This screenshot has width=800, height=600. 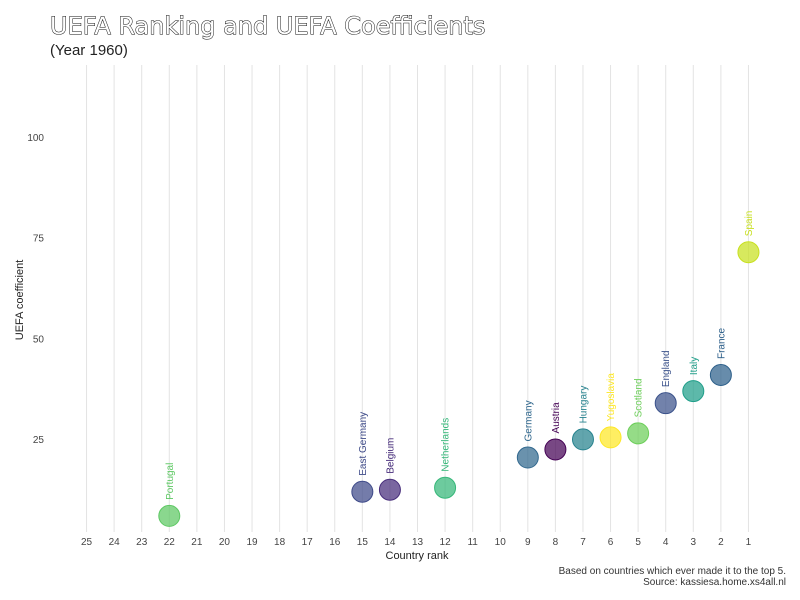 What do you see at coordinates (665, 403) in the screenshot?
I see `data-point-england` at bounding box center [665, 403].